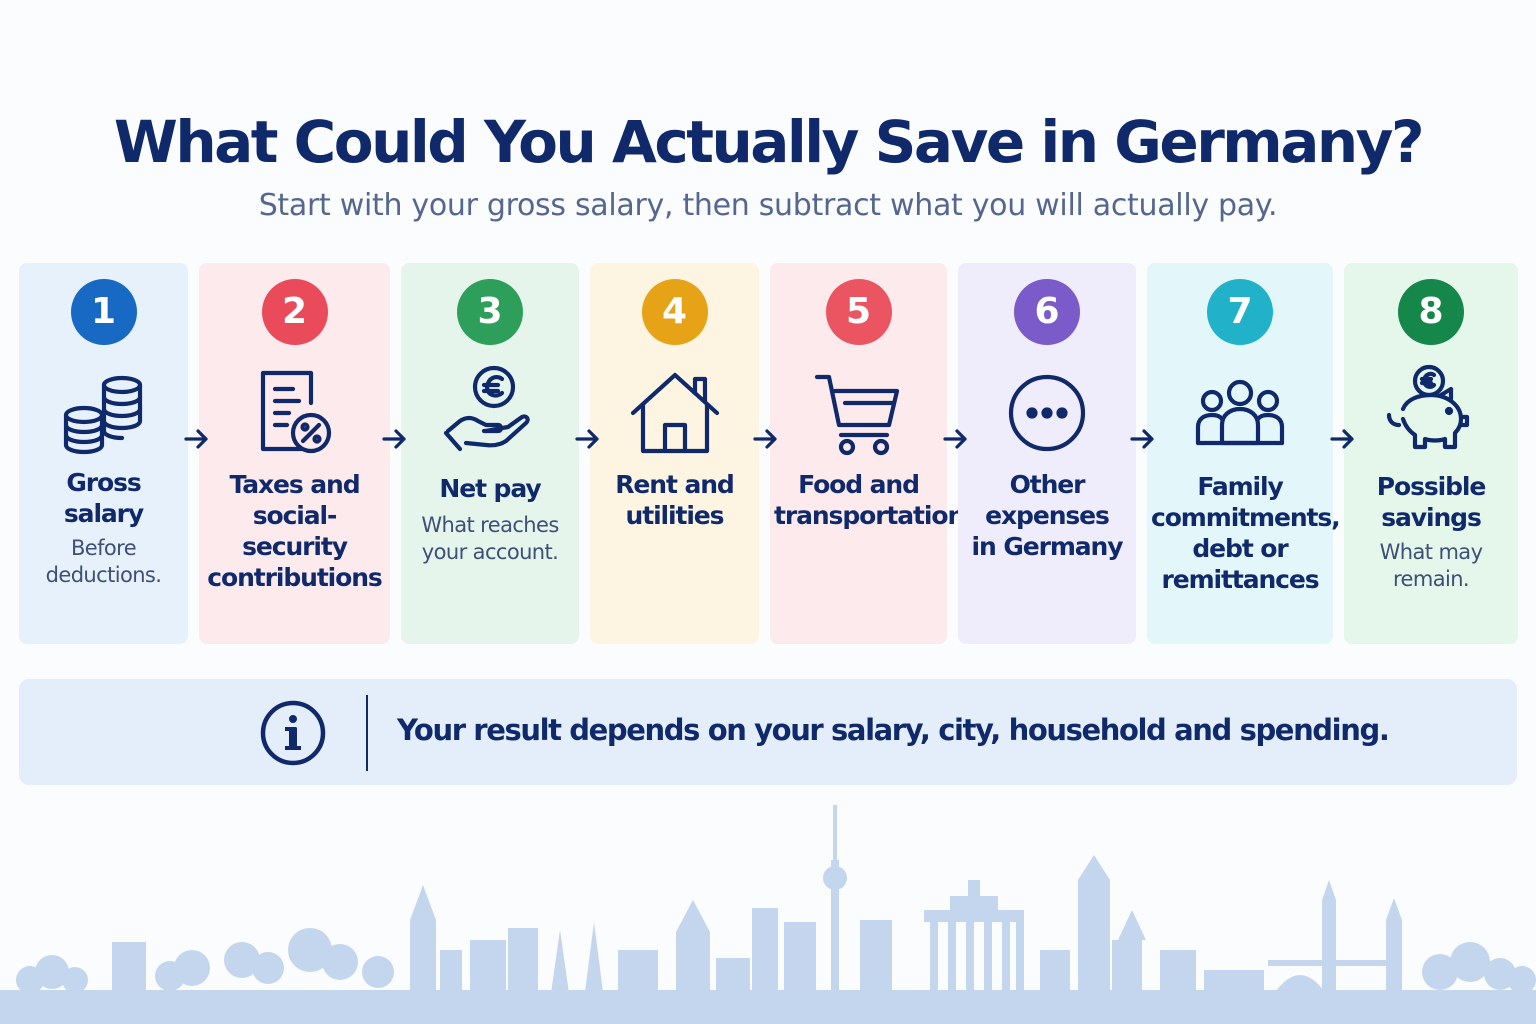 Image resolution: width=1536 pixels, height=1024 pixels. I want to click on step-card-2: 2 Taxes and social-security contributions, so click(294, 453).